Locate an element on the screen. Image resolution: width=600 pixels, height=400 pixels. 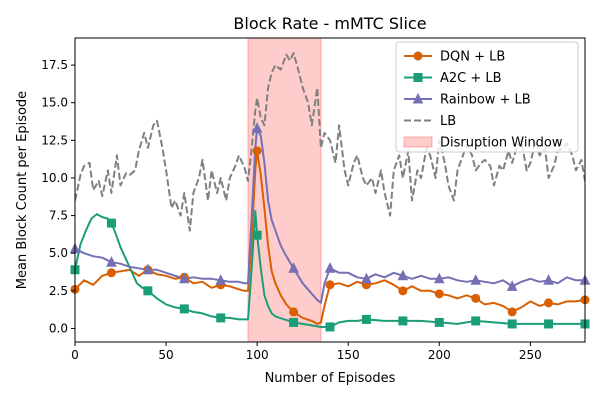
legend-box is located at coordinates (487, 97).